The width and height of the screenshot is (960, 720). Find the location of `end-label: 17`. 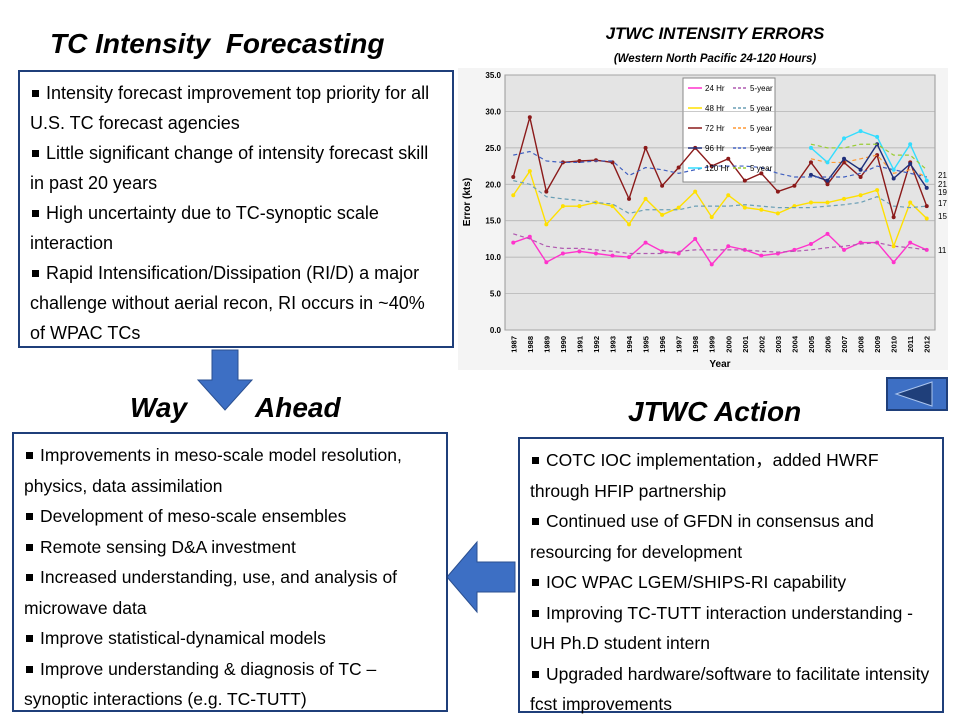

end-label: 17 is located at coordinates (942, 203).